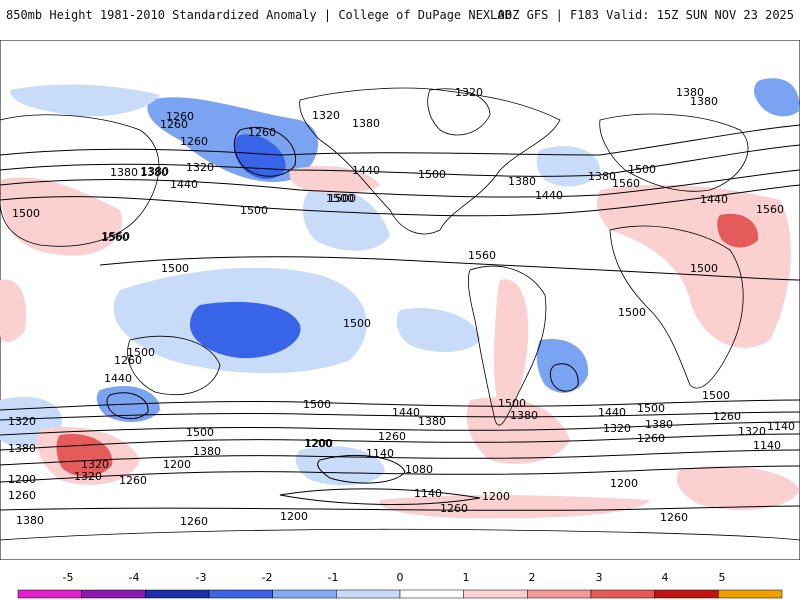 This screenshot has width=800, height=600. I want to click on colorbar-swatches, so click(400, 594).